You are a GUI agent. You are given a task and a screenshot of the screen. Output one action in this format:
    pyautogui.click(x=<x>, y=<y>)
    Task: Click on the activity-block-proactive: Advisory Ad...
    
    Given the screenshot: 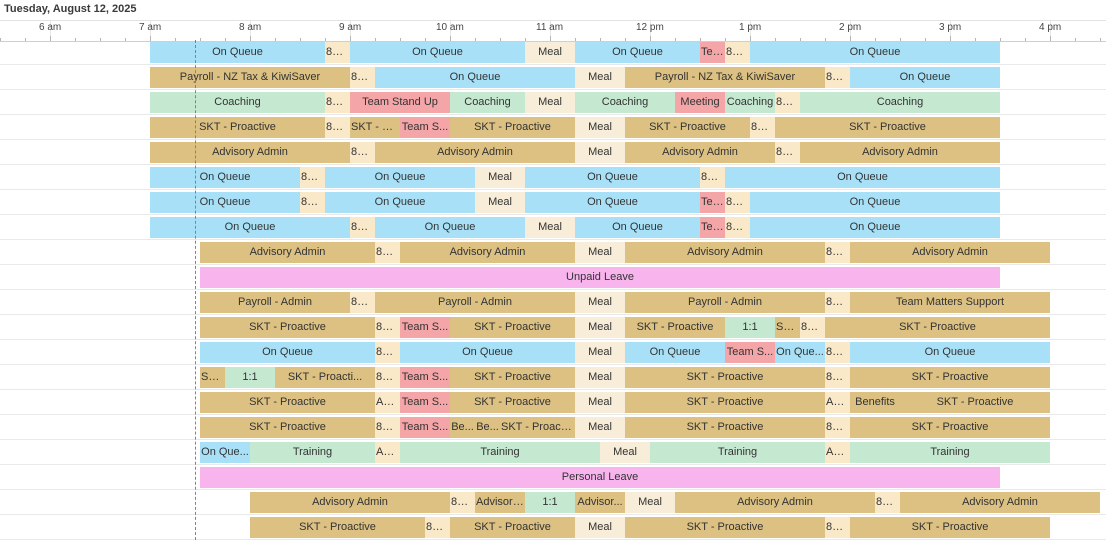 What is the action you would take?
    pyautogui.click(x=500, y=502)
    